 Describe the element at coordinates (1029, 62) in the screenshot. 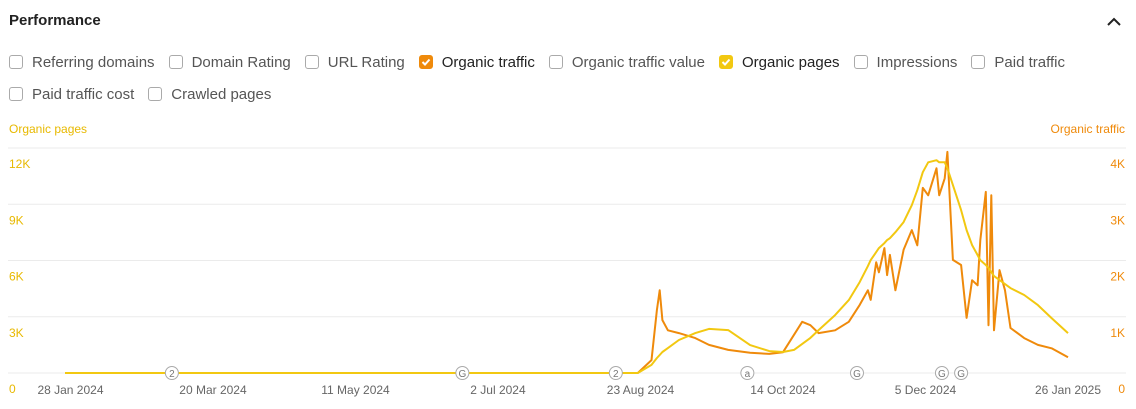

I see `checkbox-label: Paid traffic` at that location.